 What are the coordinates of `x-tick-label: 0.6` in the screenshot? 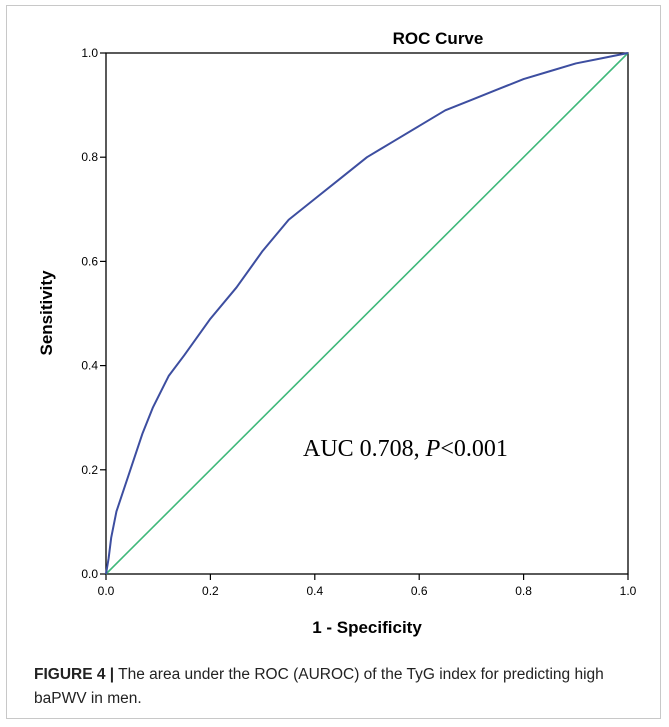 It's located at (419, 591).